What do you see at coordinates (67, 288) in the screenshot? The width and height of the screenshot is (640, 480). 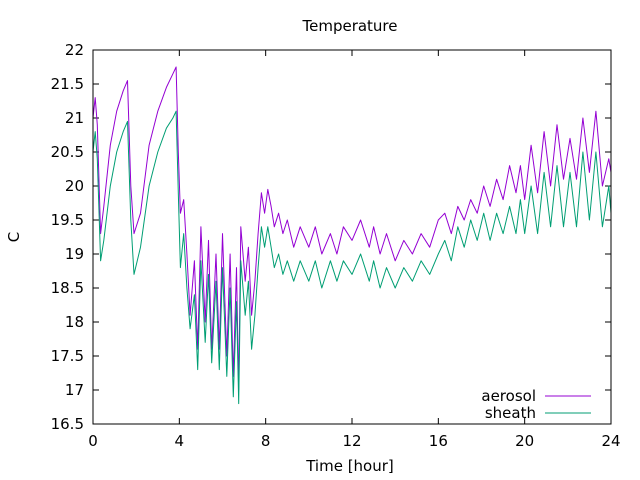 I see `y-tick-label: 18.5` at bounding box center [67, 288].